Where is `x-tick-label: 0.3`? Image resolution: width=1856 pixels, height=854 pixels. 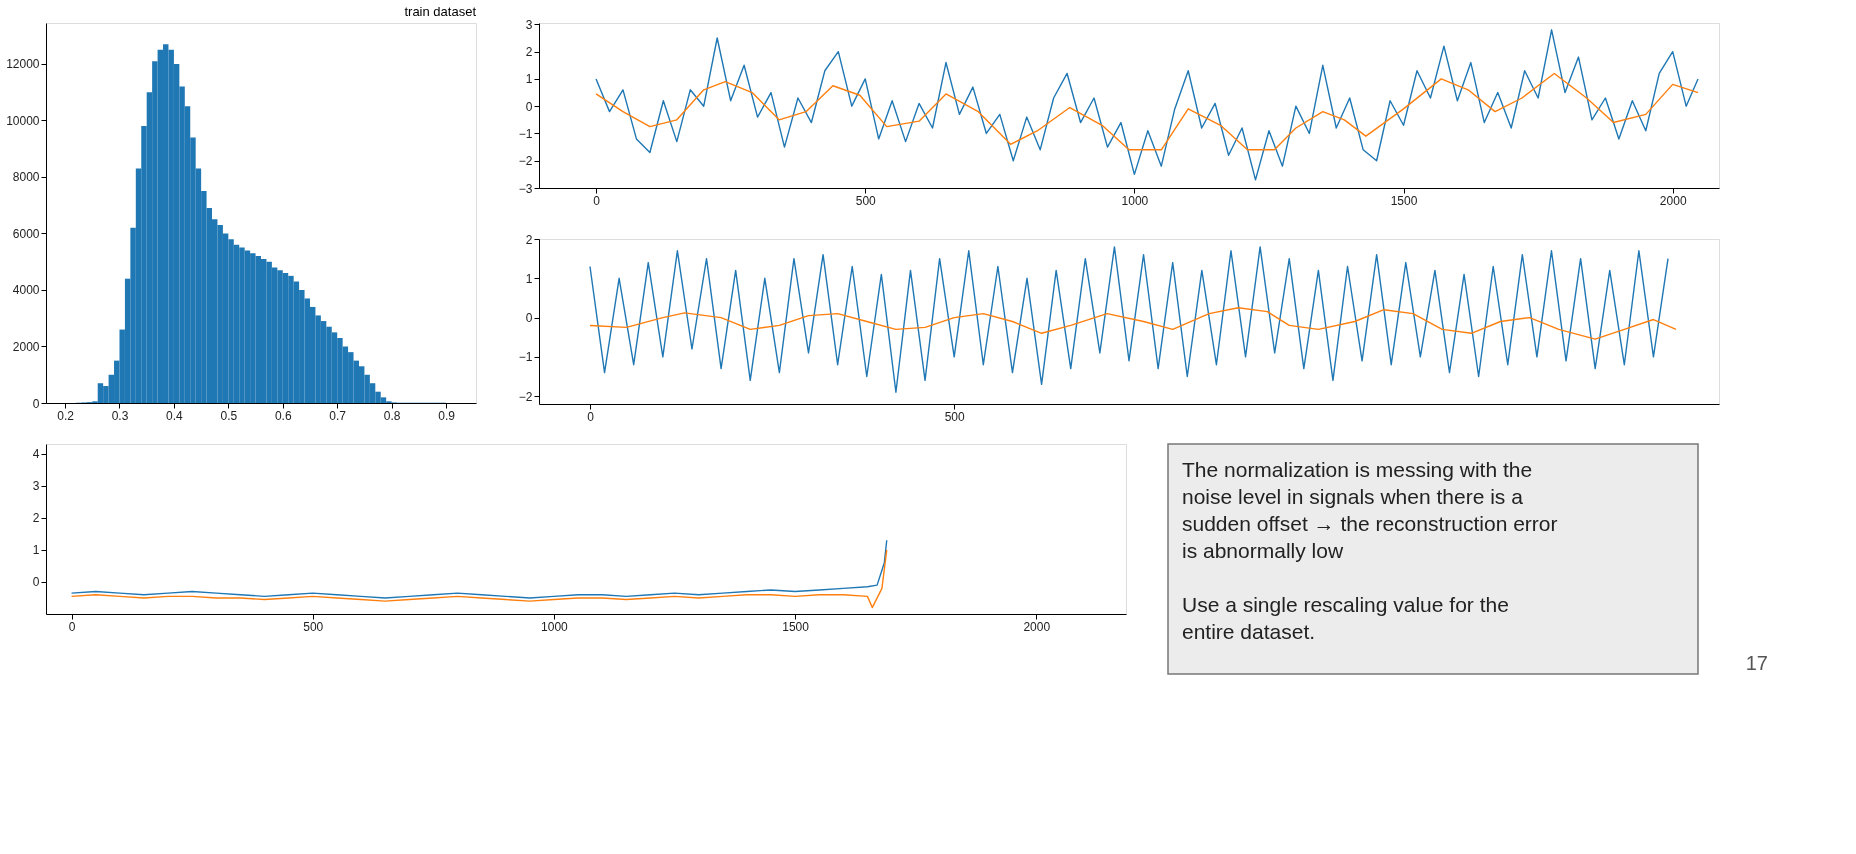
x-tick-label: 0.3 is located at coordinates (120, 415).